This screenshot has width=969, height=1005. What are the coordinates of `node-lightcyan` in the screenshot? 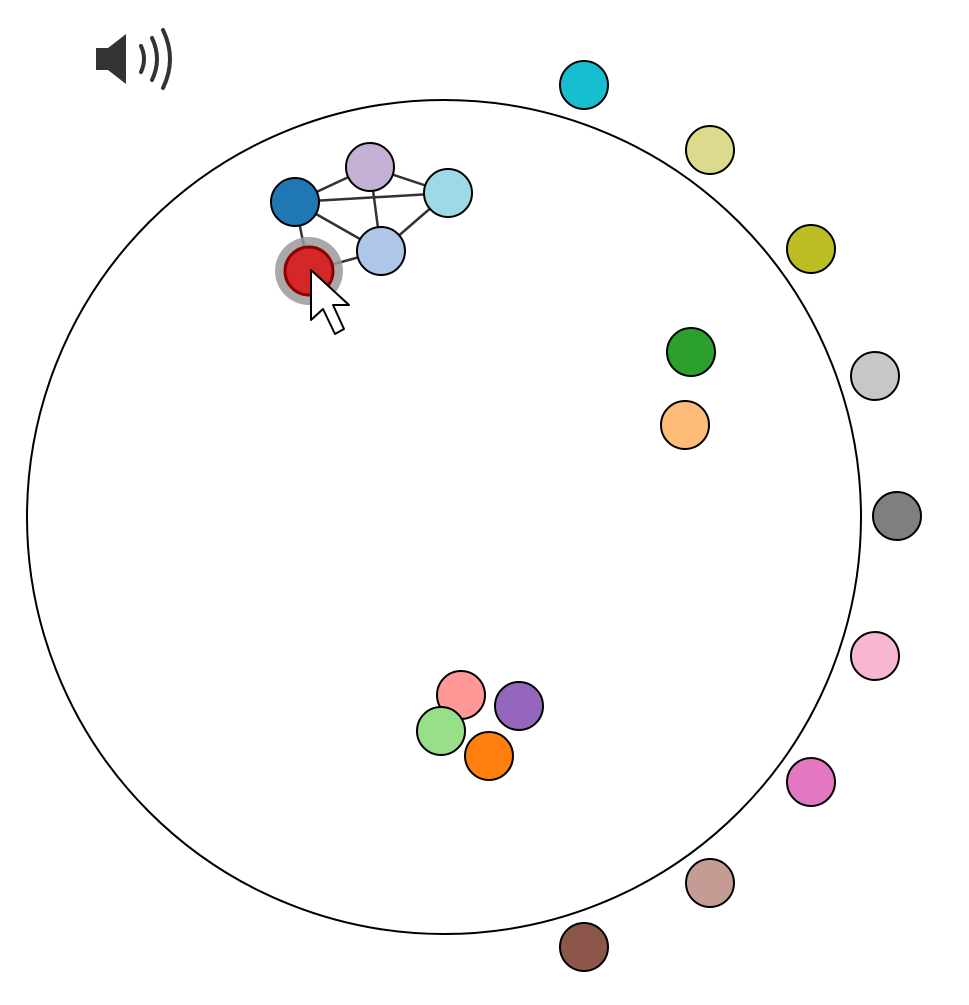 It's located at (448, 193).